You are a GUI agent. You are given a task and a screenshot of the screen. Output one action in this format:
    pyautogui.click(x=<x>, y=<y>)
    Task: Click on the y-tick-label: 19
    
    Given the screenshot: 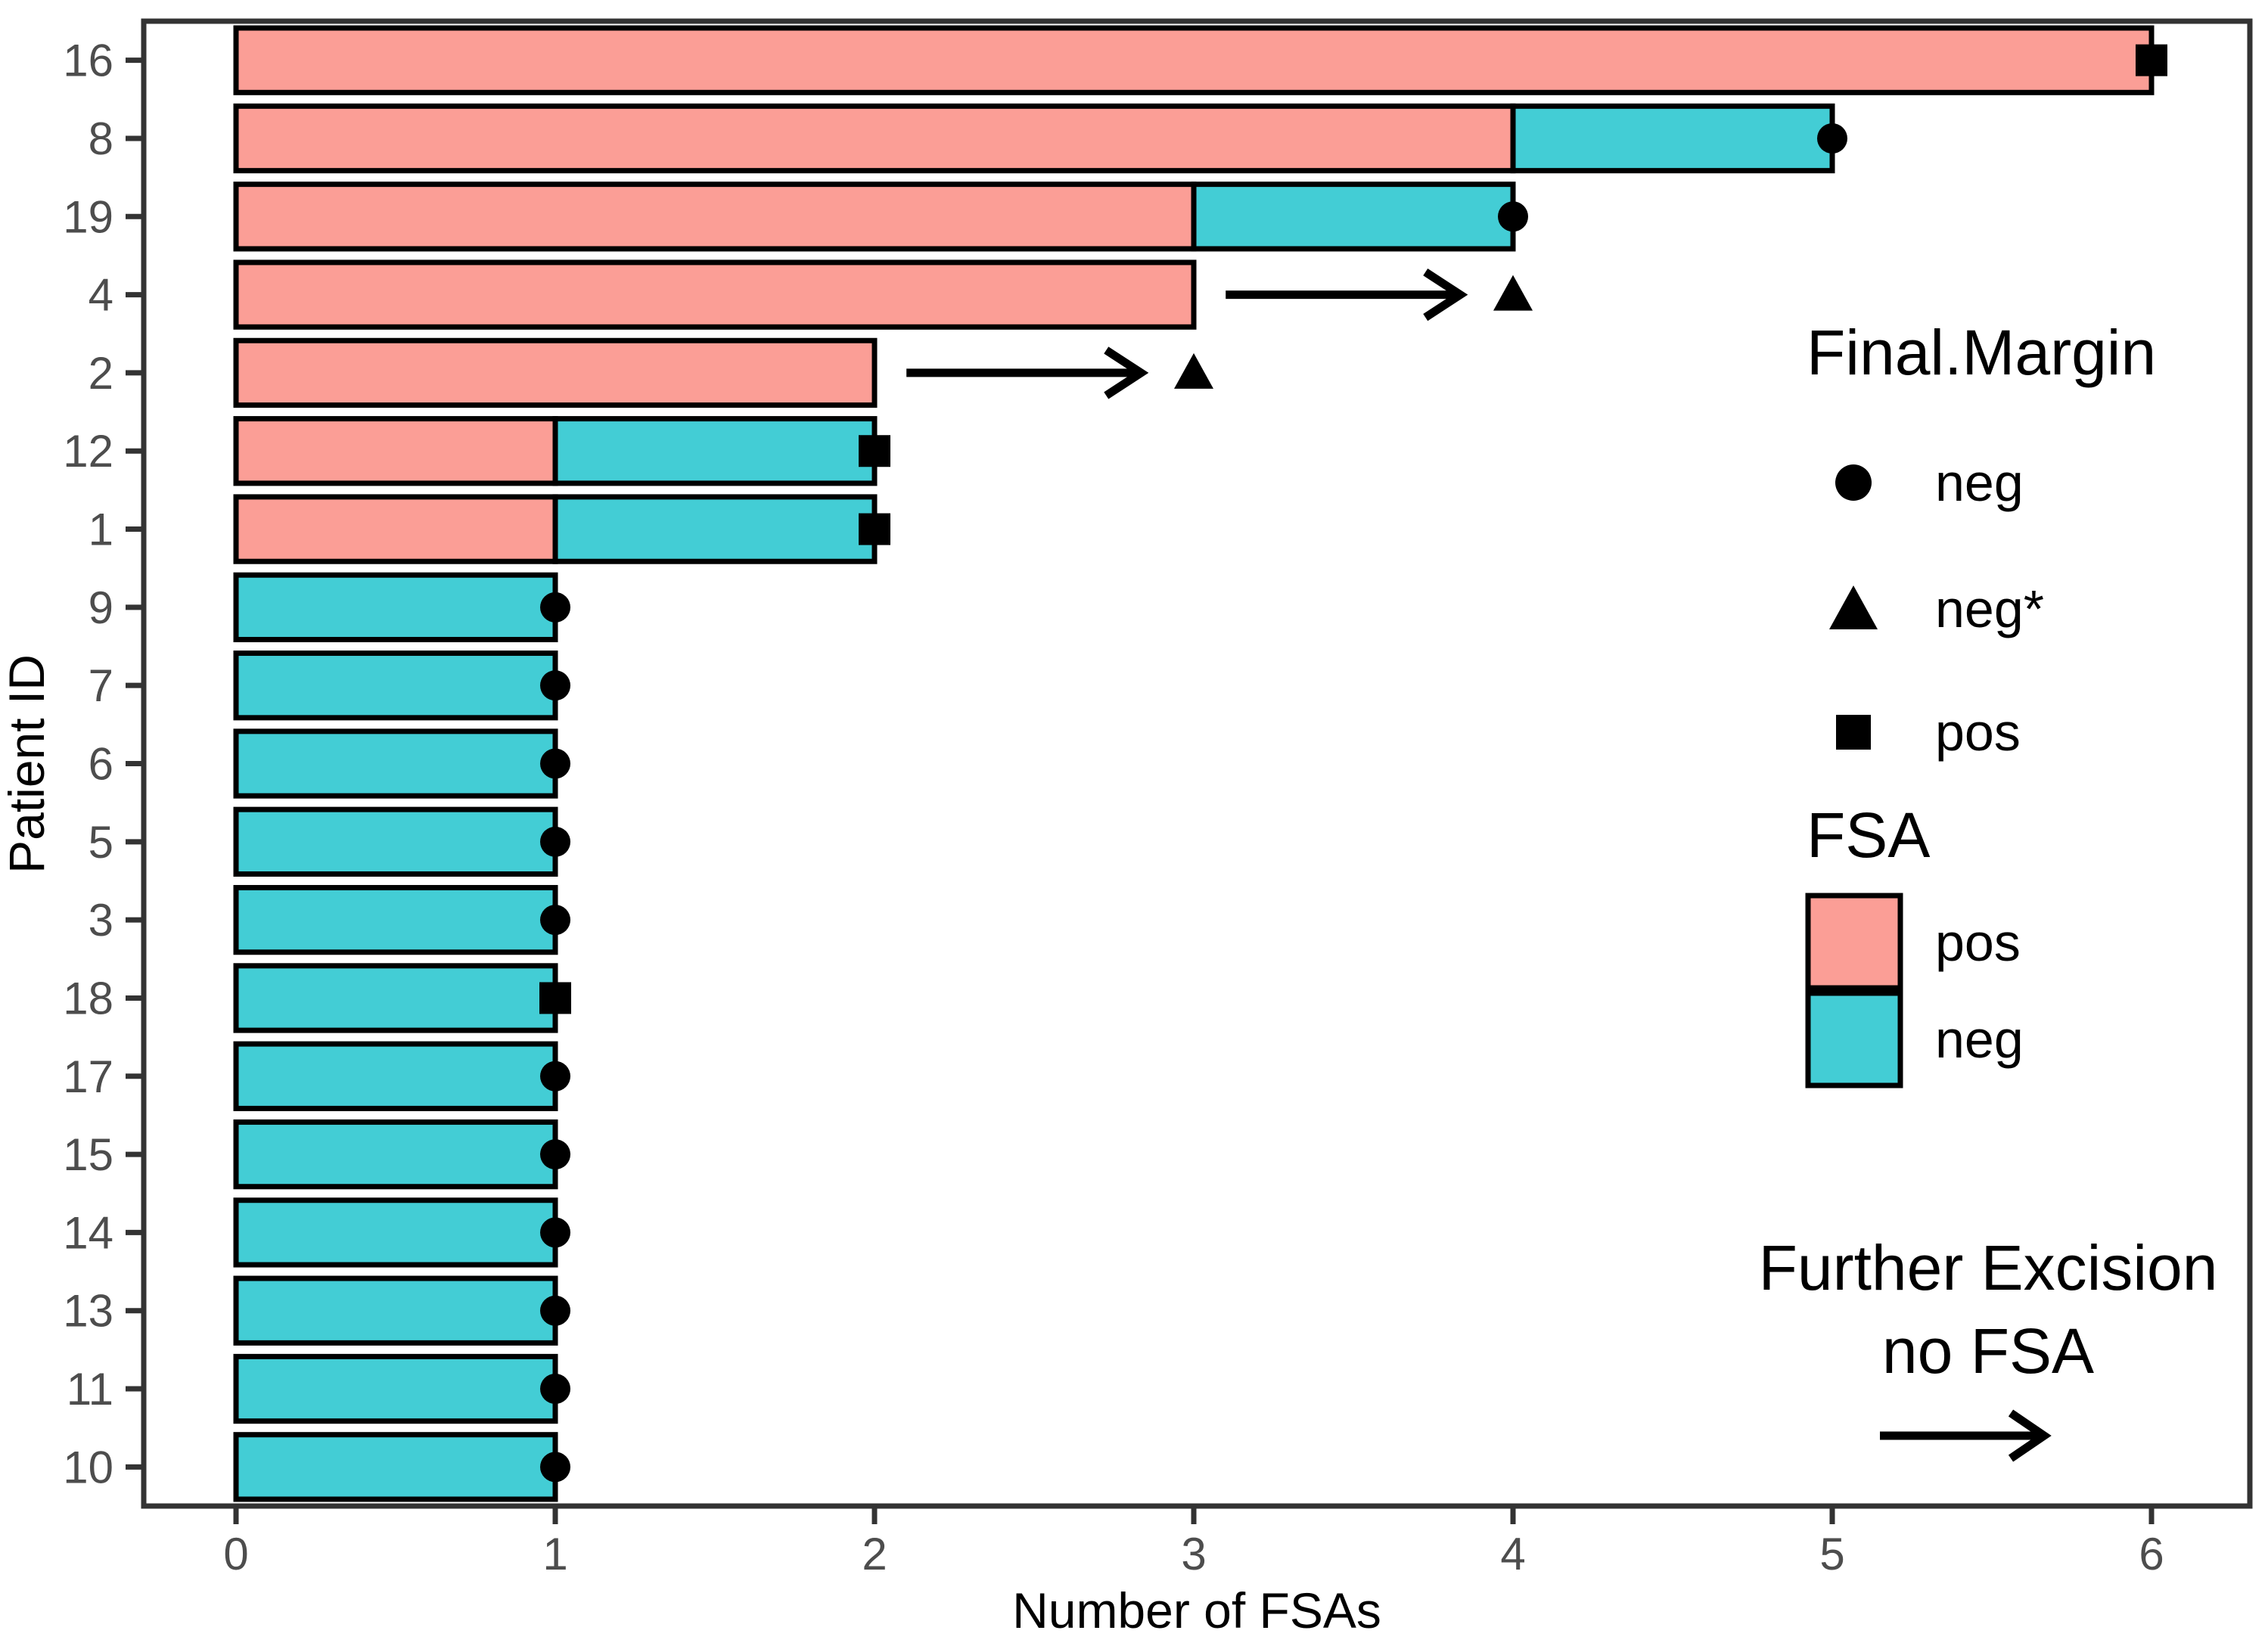 What is the action you would take?
    pyautogui.click(x=88, y=217)
    